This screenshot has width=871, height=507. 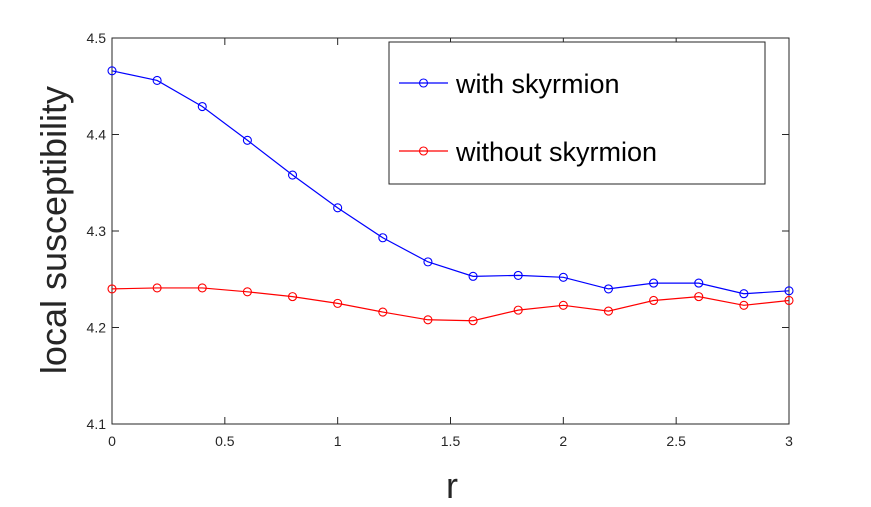 What do you see at coordinates (97, 424) in the screenshot?
I see `y-tick-label: 4.1` at bounding box center [97, 424].